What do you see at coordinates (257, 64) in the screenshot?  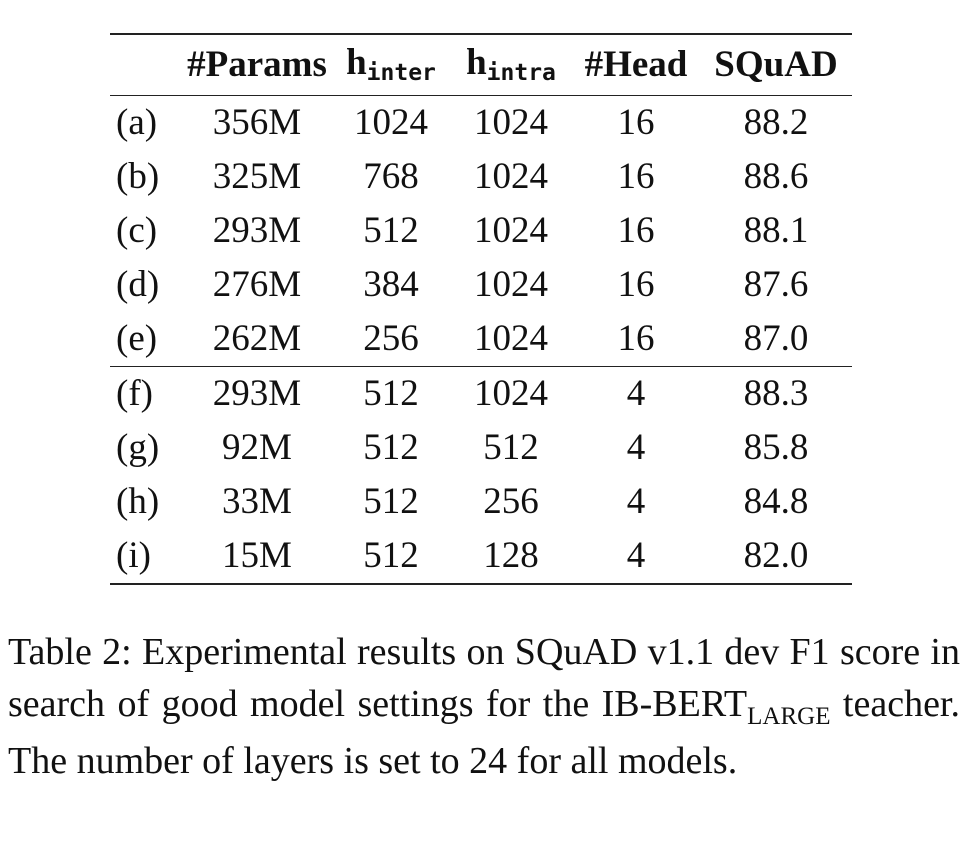 I see `header-params: #Params` at bounding box center [257, 64].